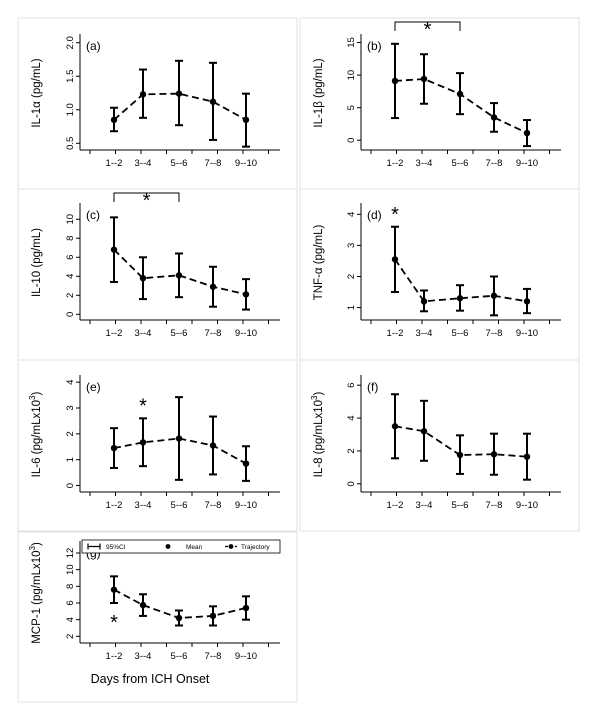 This screenshot has width=598, height=721. What do you see at coordinates (168, 546) in the screenshot?
I see `legend-mean-symbol` at bounding box center [168, 546].